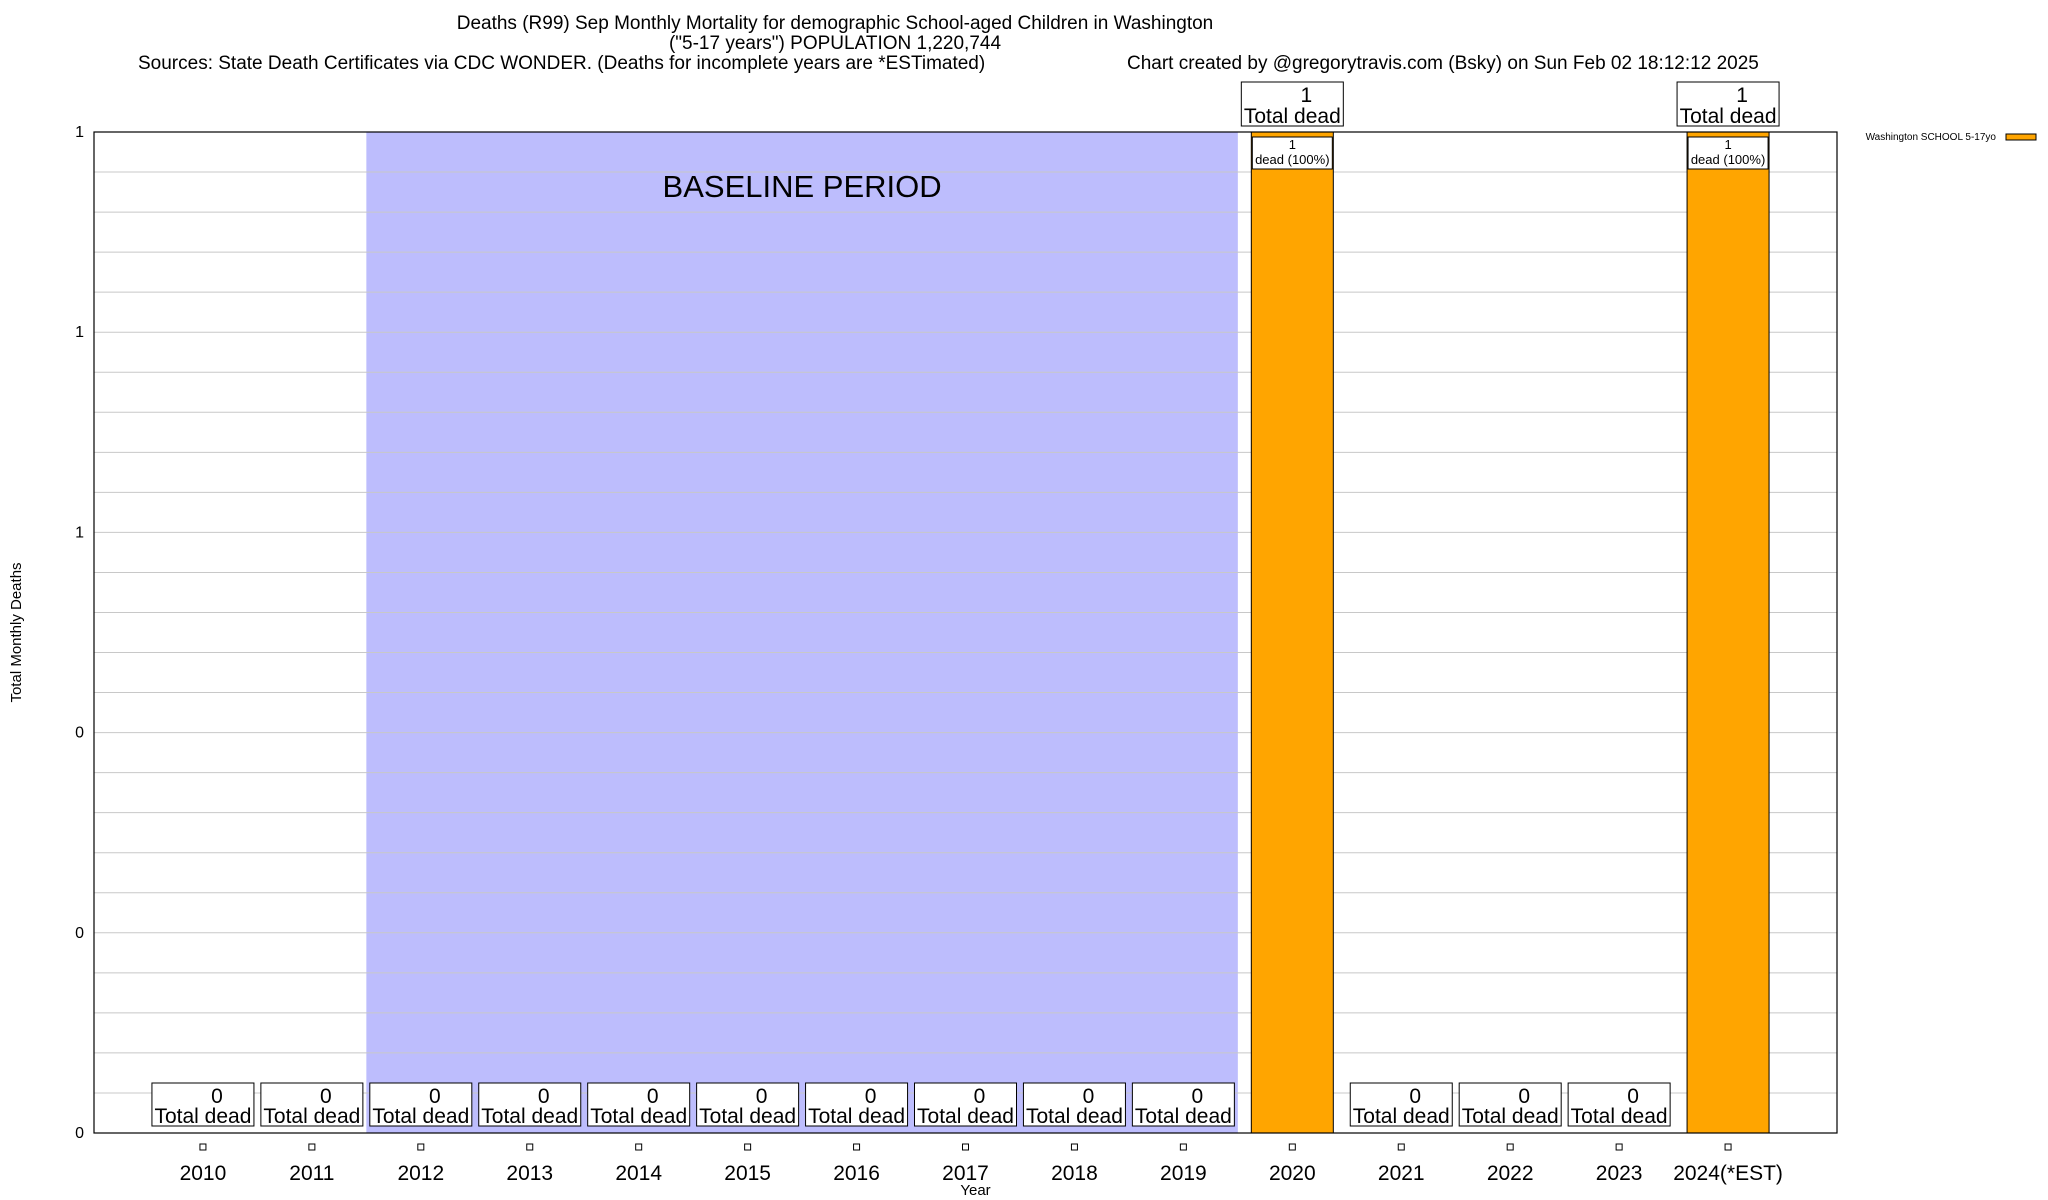 This screenshot has height=1200, width=2048. I want to click on legend-label: Washington SCHOOL 5-17yo, so click(1931, 137).